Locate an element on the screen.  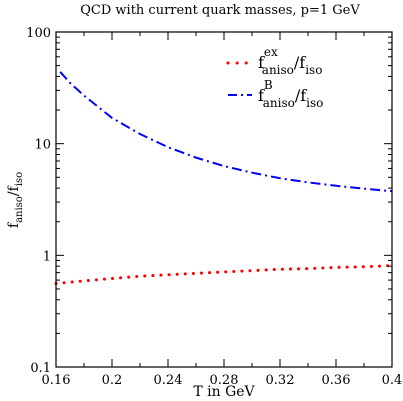
x-tick-label: 0.16 is located at coordinates (56, 380).